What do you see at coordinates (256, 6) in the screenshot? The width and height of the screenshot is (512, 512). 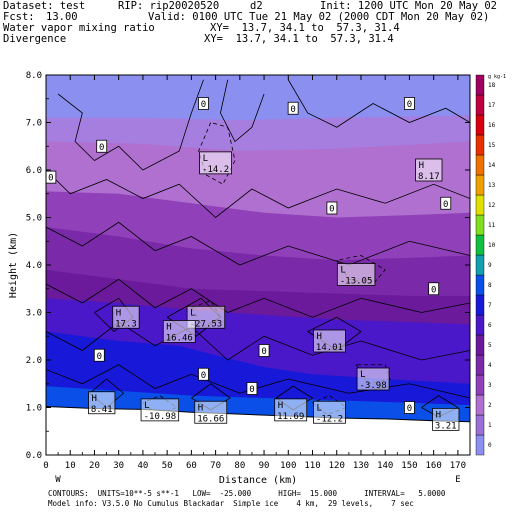 I see `domain-label: d2` at bounding box center [256, 6].